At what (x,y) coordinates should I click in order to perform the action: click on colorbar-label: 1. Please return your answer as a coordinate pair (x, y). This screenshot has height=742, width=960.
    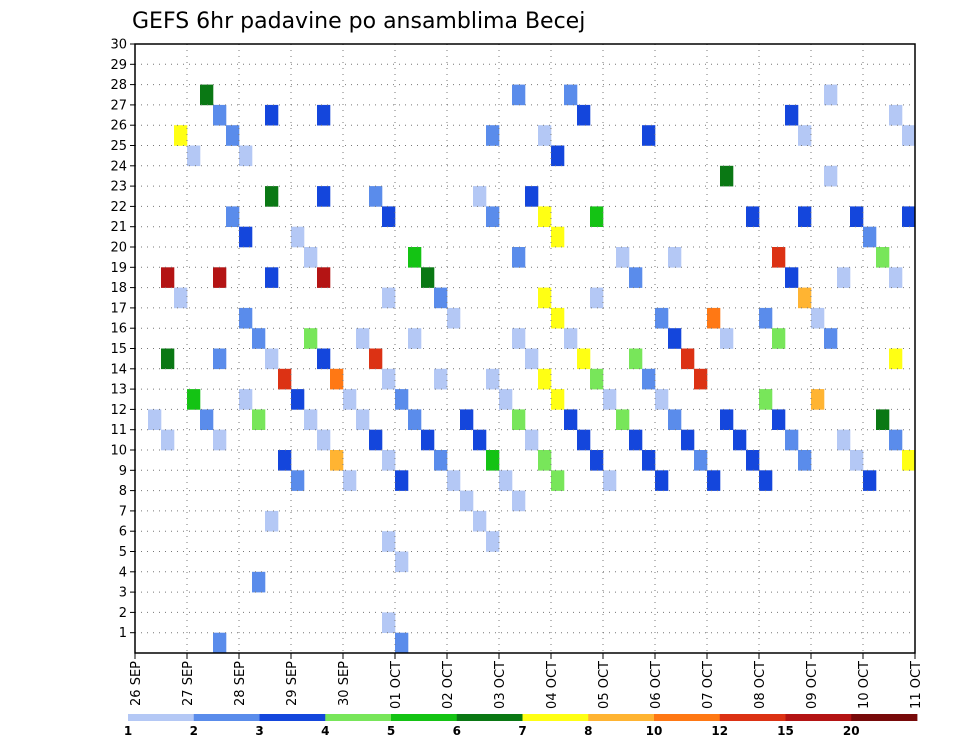
    Looking at the image, I should click on (128, 731).